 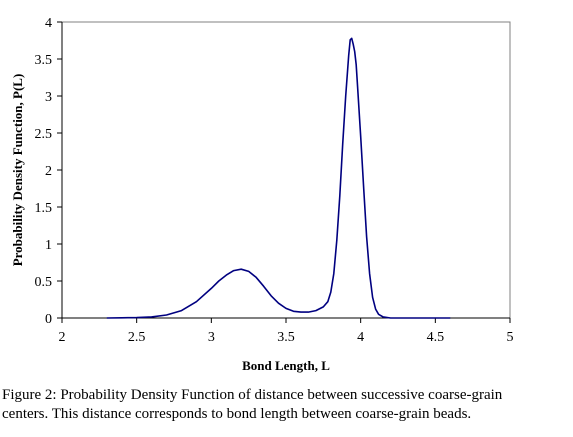 What do you see at coordinates (17, 170) in the screenshot?
I see `y-axis-title: Probability Density Function, P(L)` at bounding box center [17, 170].